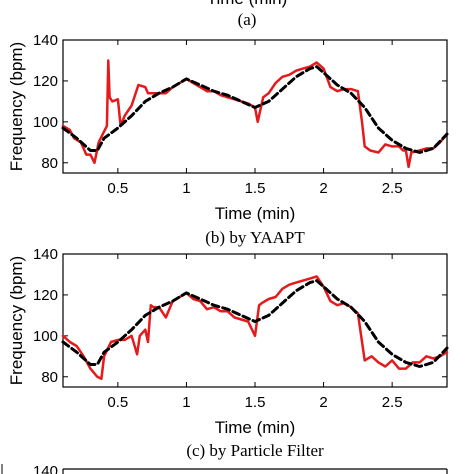 The image size is (474, 474). Describe the element at coordinates (247, 4) in the screenshot. I see `panel-a-xlabel-fragment: Time (min)` at that location.